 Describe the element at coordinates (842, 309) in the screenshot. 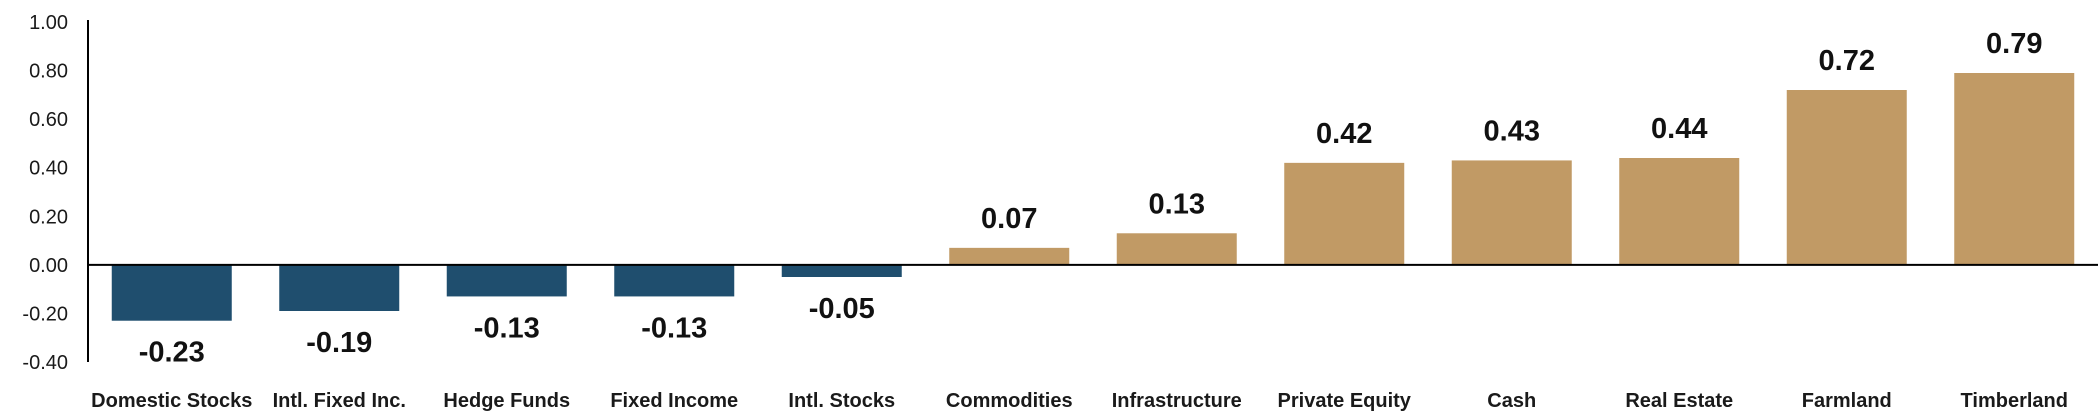

I see `data-label: -0.05` at that location.